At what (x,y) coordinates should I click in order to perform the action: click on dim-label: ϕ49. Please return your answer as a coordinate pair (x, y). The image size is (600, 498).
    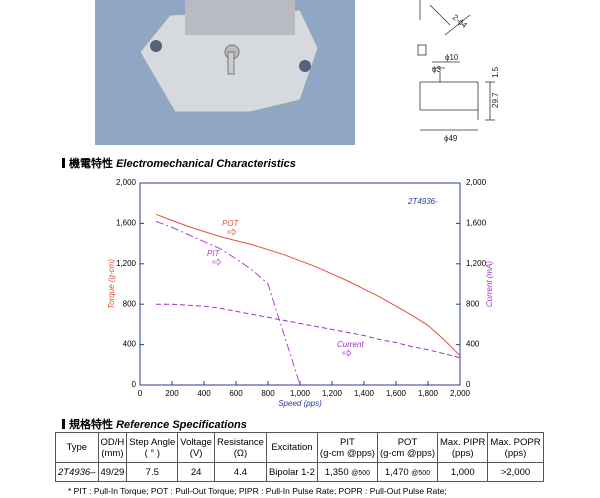
    Looking at the image, I should click on (451, 138).